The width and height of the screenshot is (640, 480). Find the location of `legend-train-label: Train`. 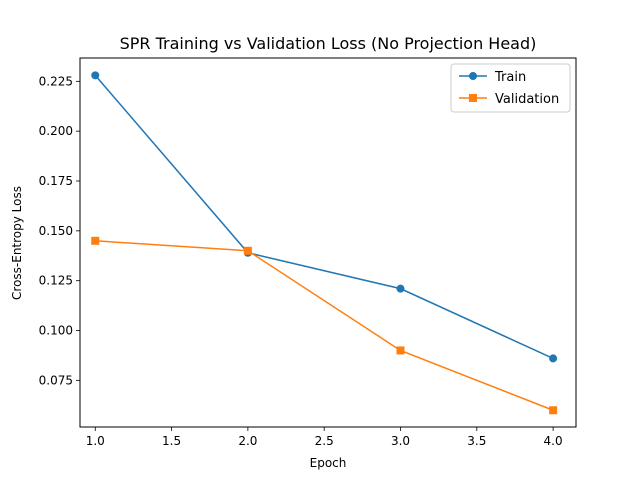

legend-train-label: Train is located at coordinates (510, 77).